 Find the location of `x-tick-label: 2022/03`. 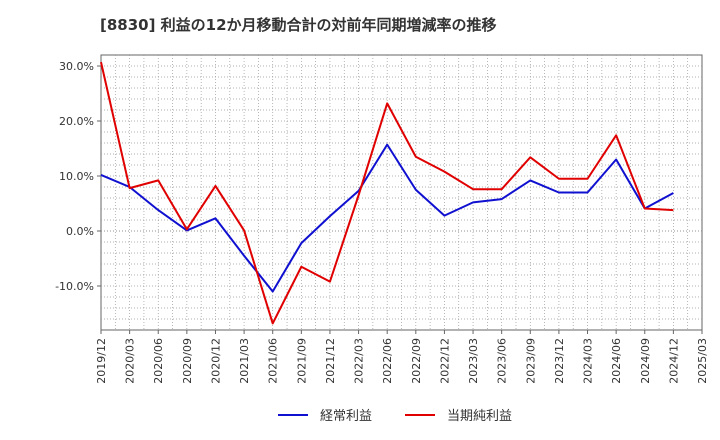

x-tick-label: 2022/03 is located at coordinates (359, 361).